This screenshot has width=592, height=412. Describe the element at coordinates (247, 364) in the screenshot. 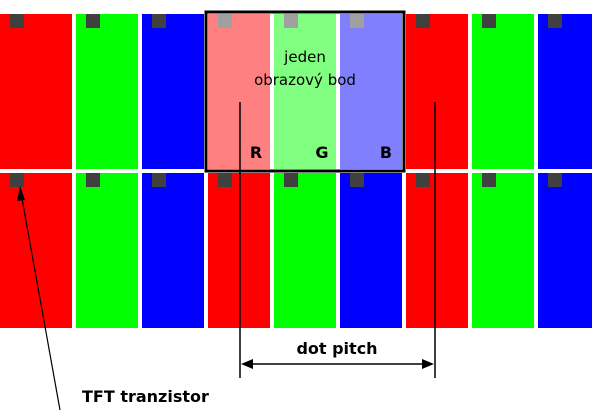

I see `arrowhead-left` at that location.